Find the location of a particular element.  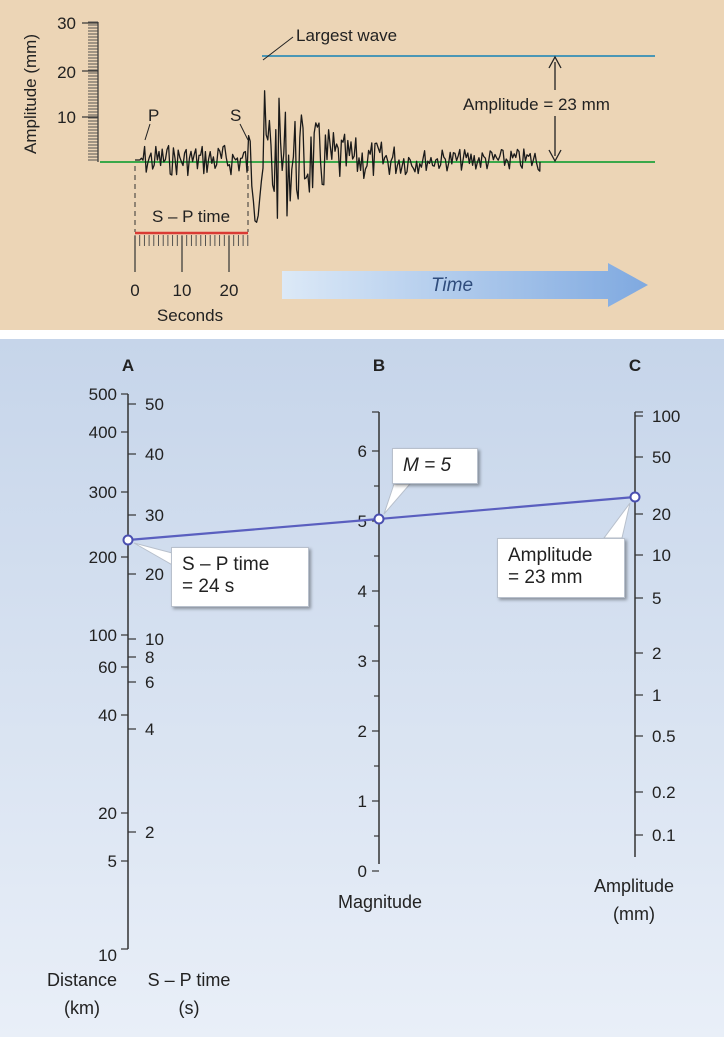

amplitude-label-bg is located at coordinates (555, 103).